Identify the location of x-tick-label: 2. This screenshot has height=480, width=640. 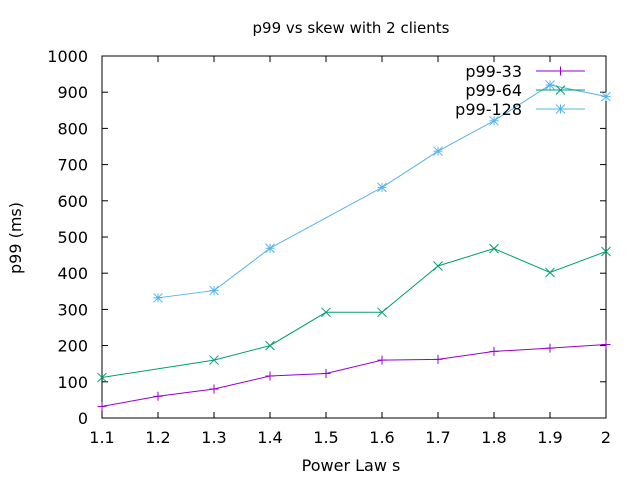
(606, 437).